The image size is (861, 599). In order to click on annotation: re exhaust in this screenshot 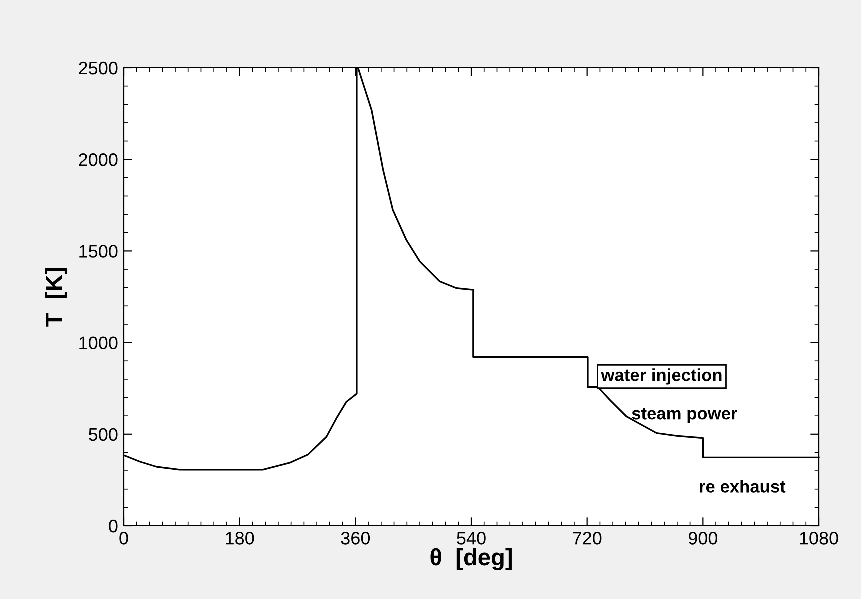, I will do `click(743, 486)`.